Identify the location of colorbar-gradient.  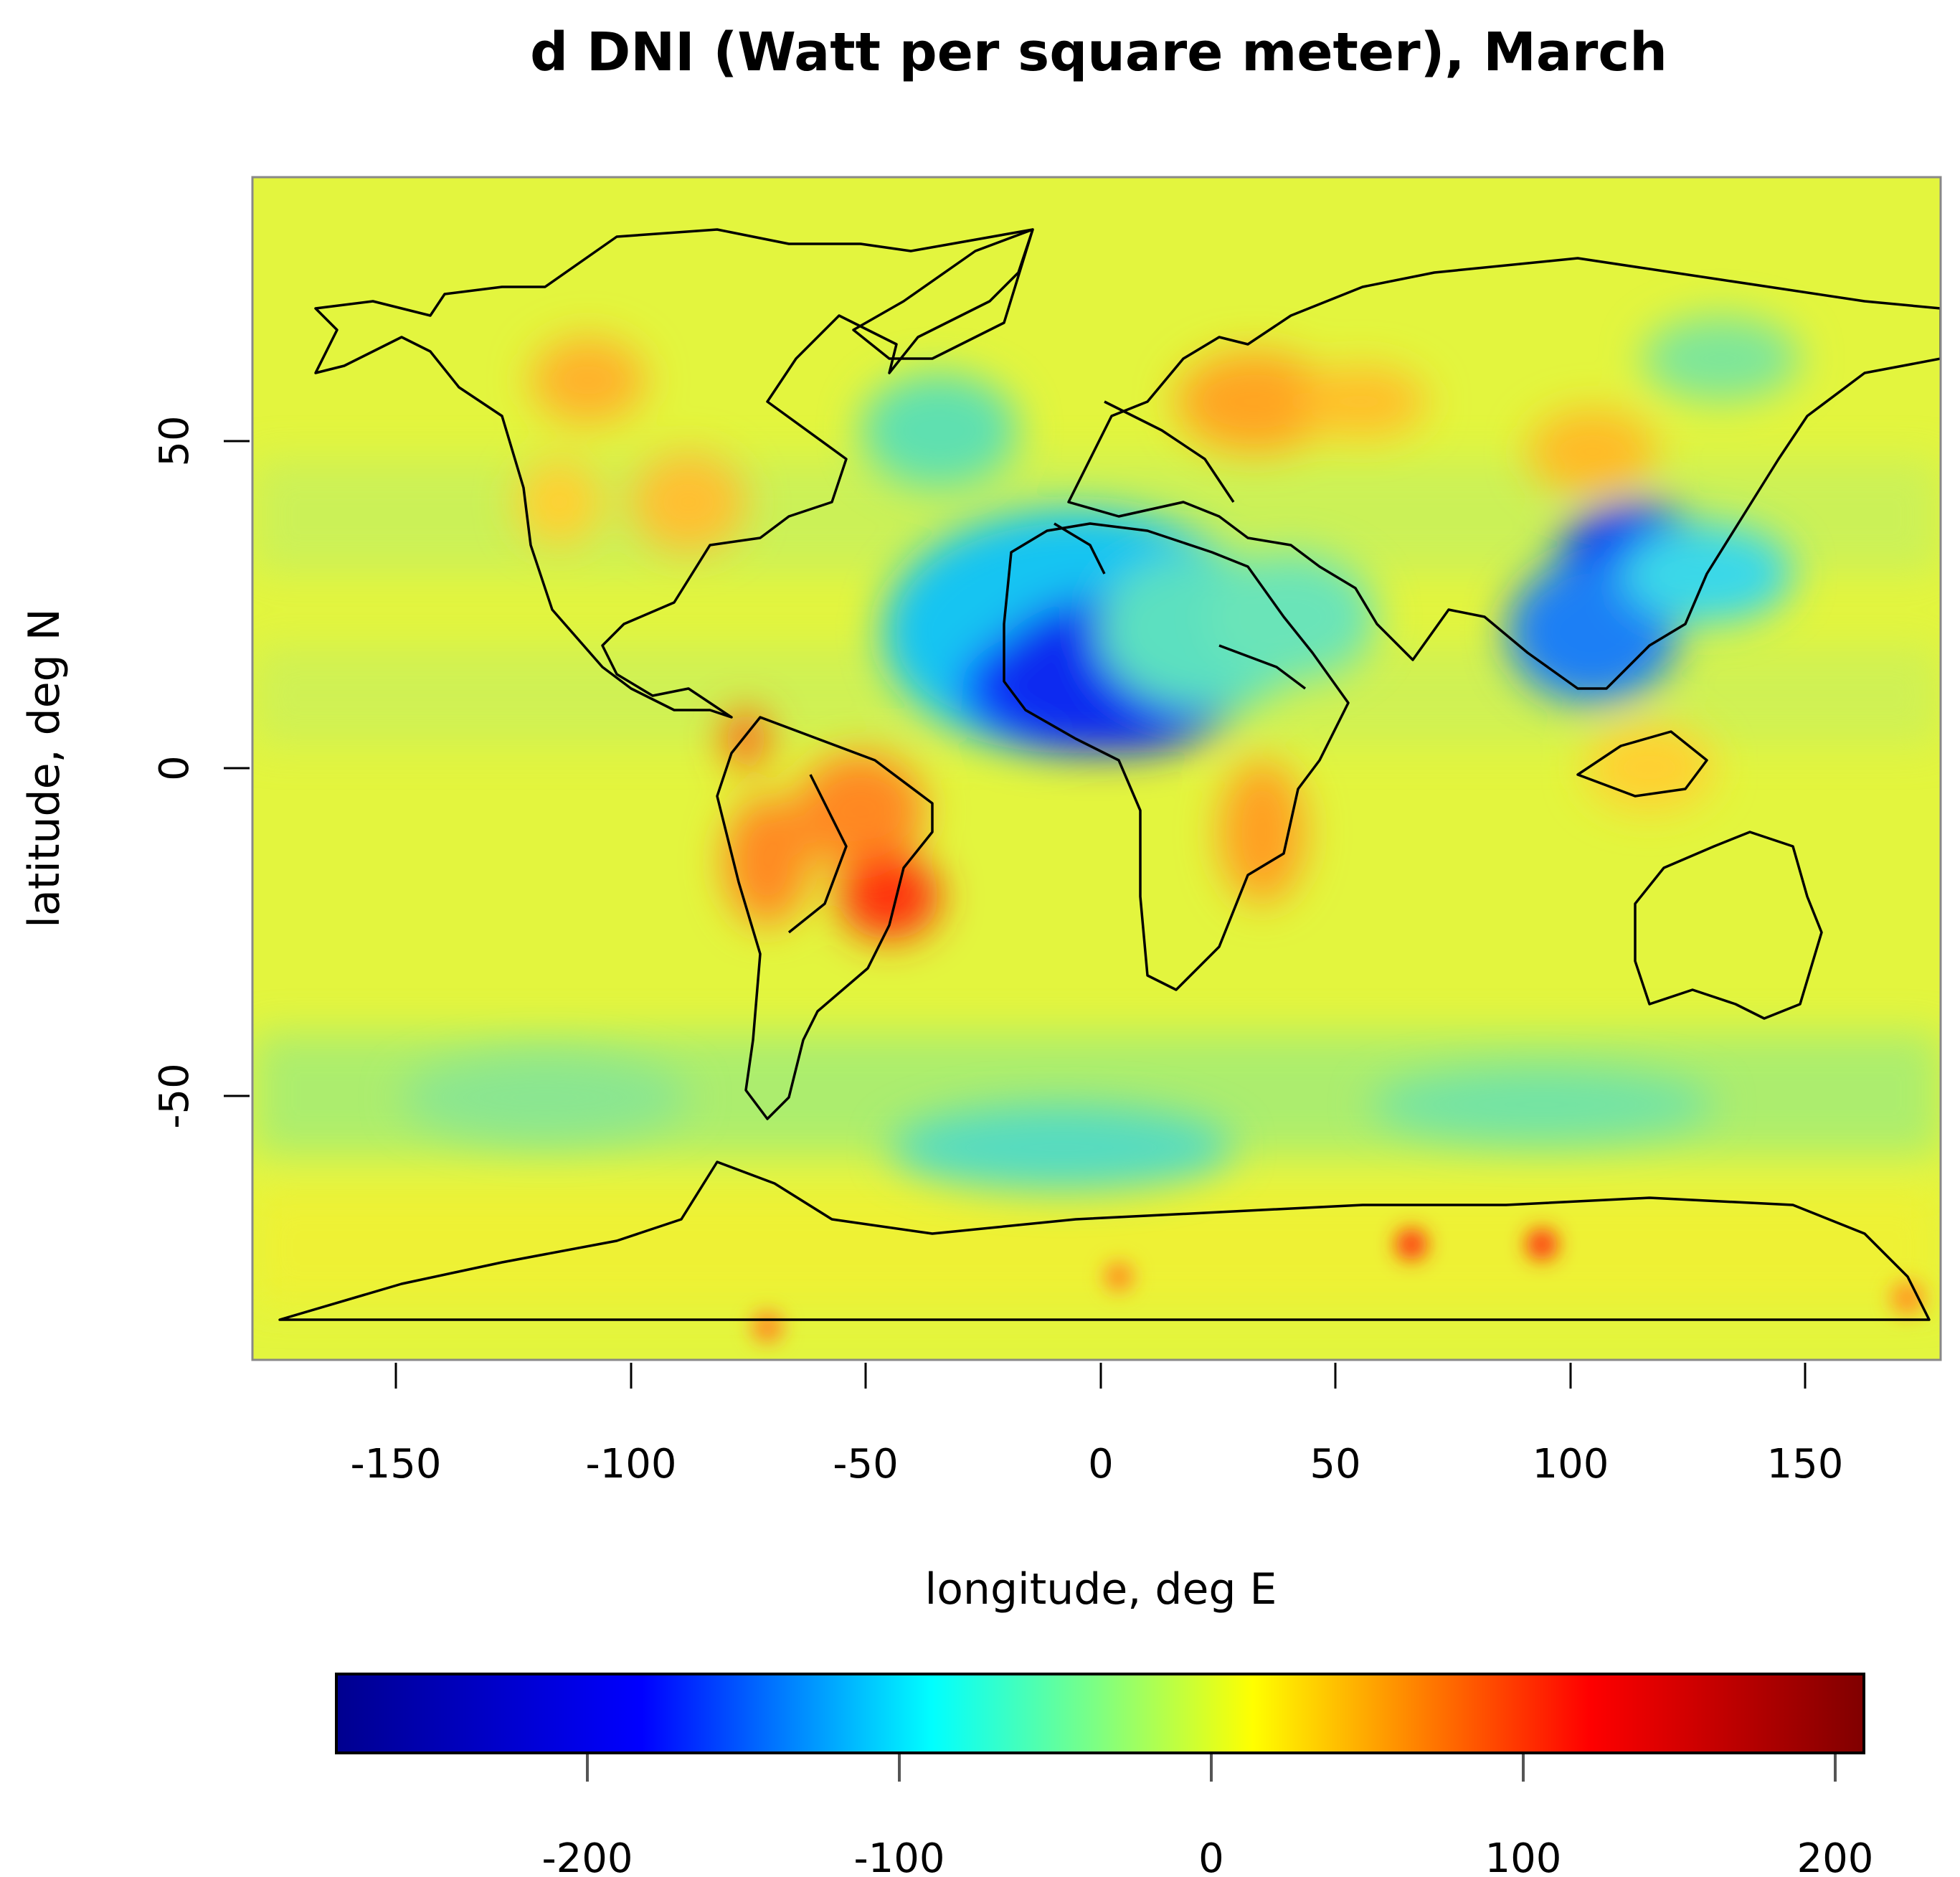
(1100, 1713).